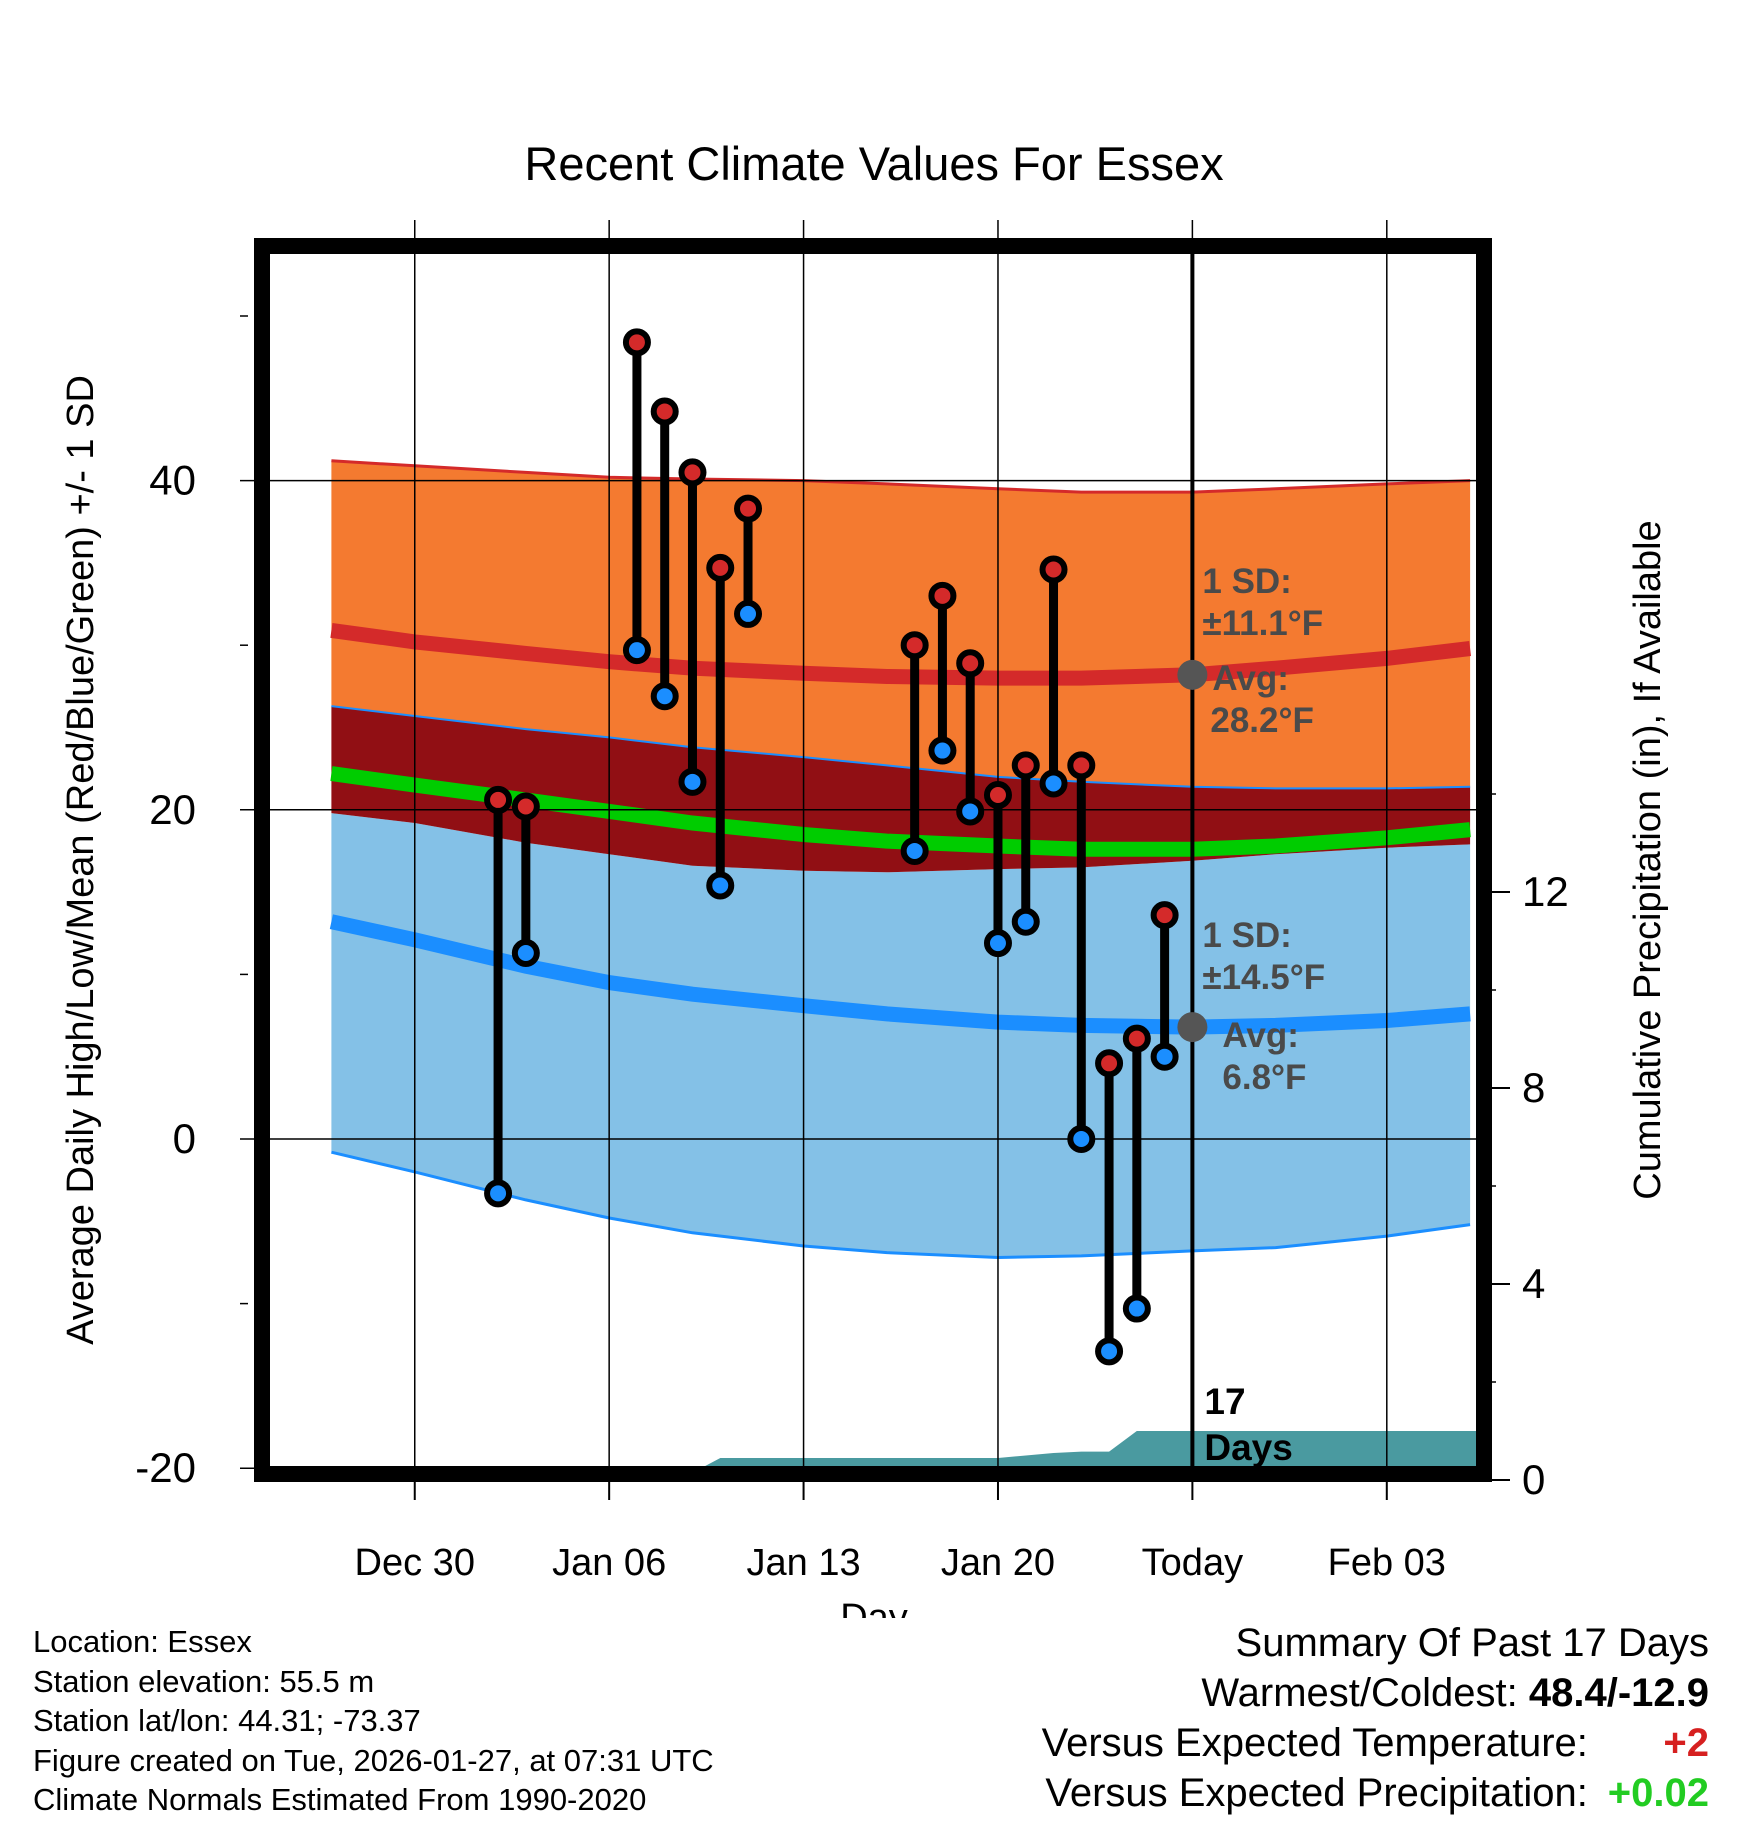 This screenshot has width=1748, height=1828. Describe the element at coordinates (1263, 977) in the screenshot. I see `low-sd-value: ±14.5°F` at that location.